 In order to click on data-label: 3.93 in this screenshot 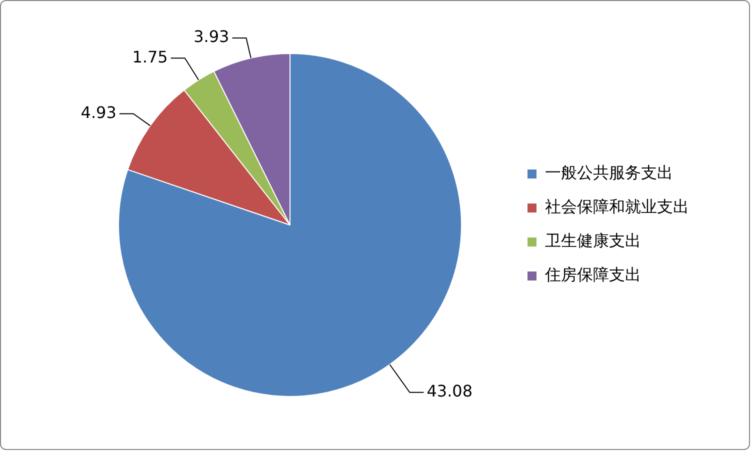, I will do `click(212, 36)`.